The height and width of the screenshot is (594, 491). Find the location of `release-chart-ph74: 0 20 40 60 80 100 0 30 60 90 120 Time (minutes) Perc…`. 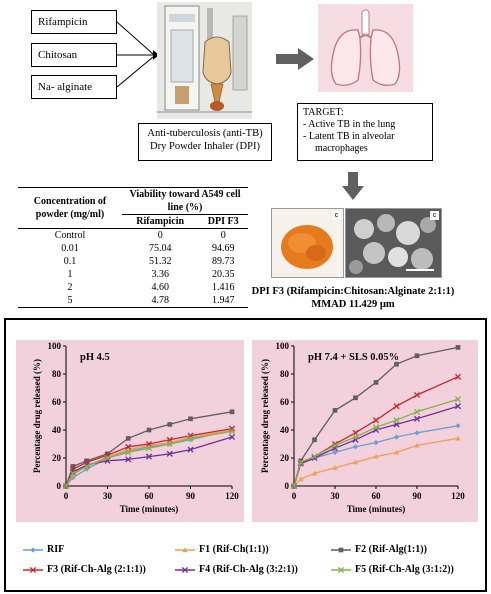

release-chart-ph74: 0 20 40 60 80 100 0 30 60 90 120 Time (minutes) Perc… is located at coordinates (365, 431).